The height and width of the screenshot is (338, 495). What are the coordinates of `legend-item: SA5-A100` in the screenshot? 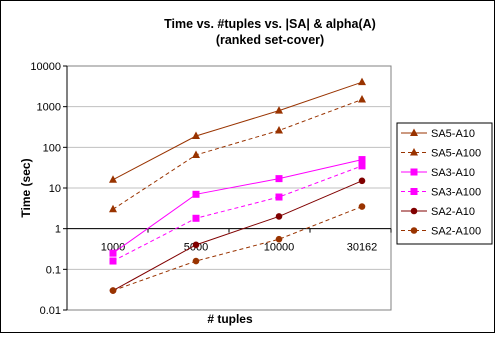 It's located at (441, 154).